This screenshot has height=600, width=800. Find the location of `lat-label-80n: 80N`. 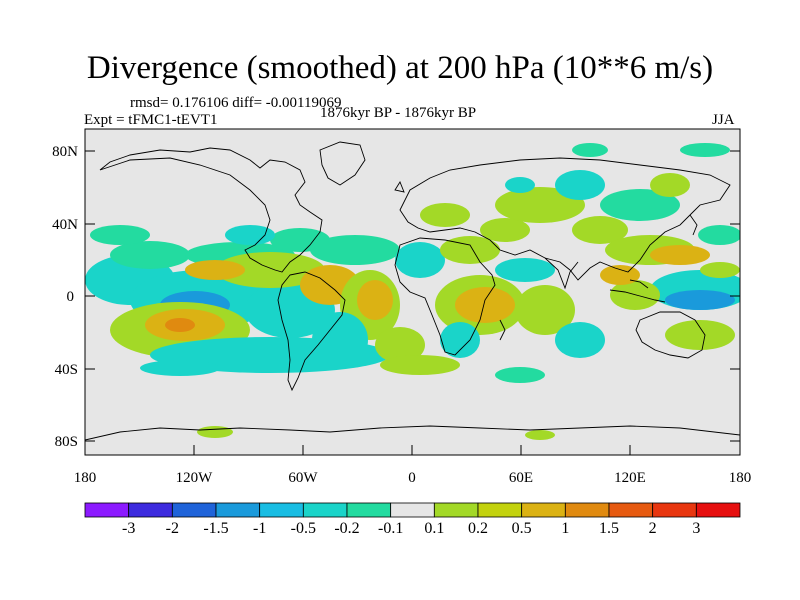

lat-label-80n: 80N is located at coordinates (65, 152).